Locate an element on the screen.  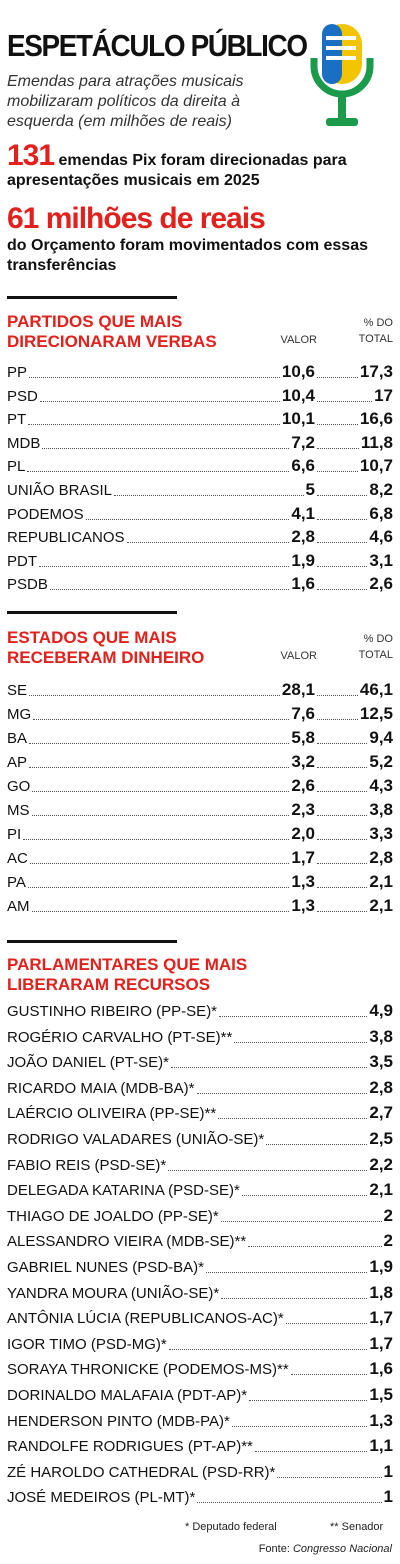
row-value: 1,5 is located at coordinates (381, 1394).